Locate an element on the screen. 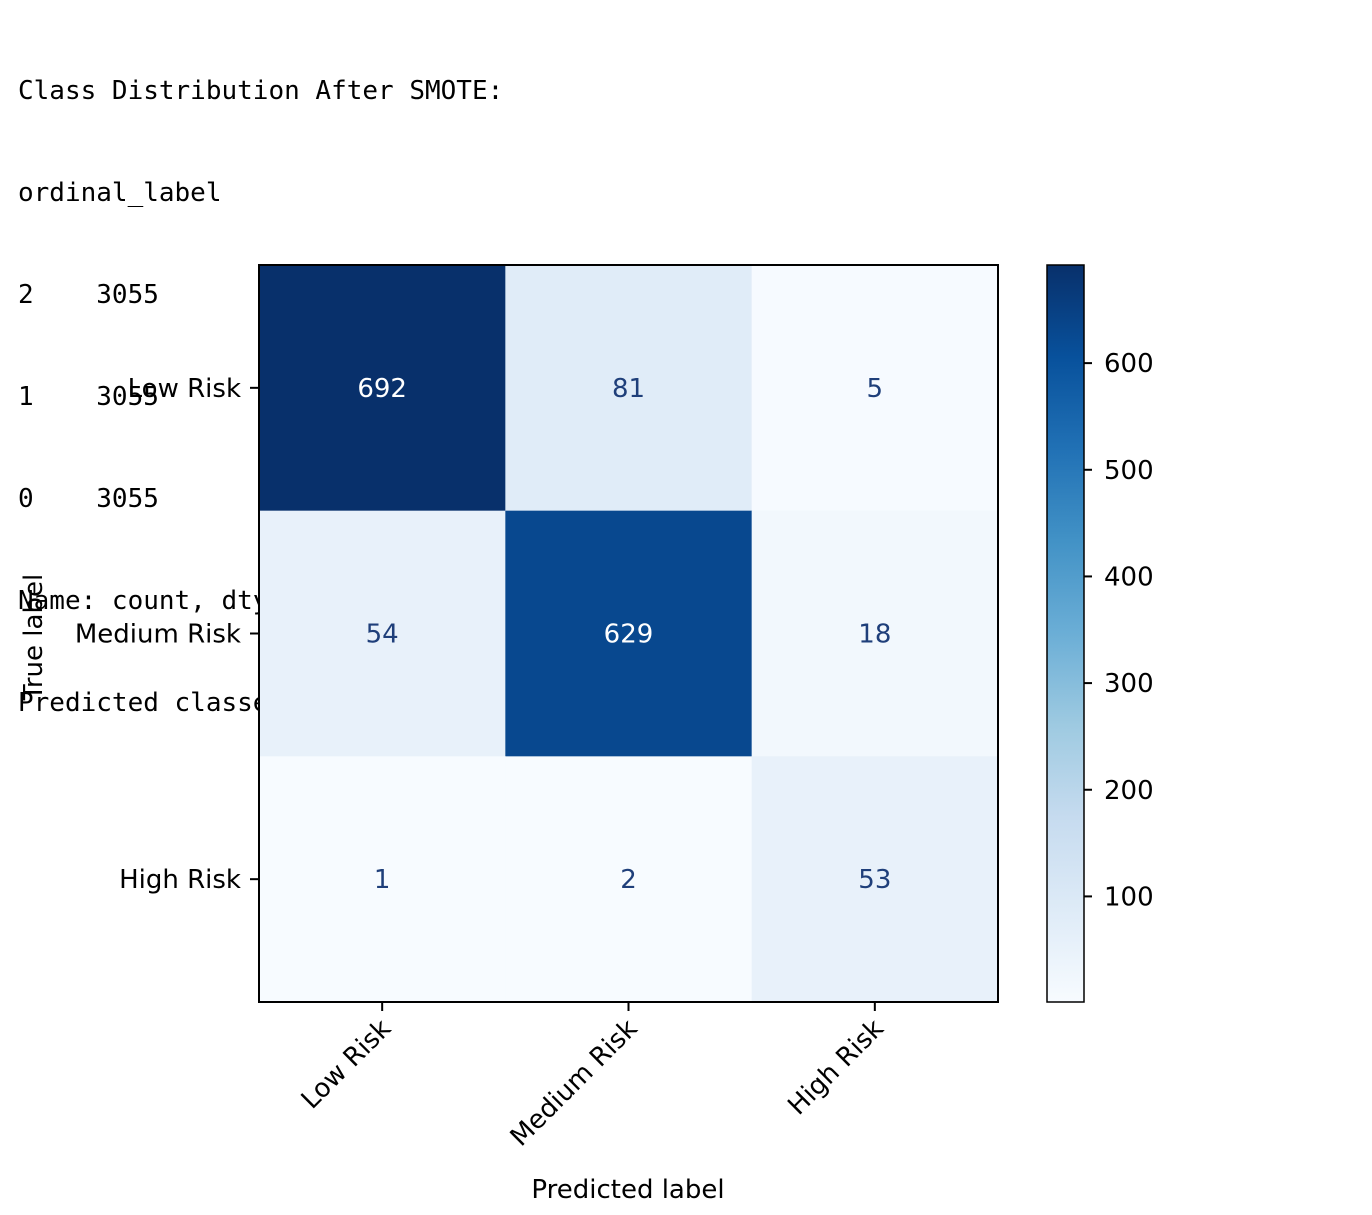  cell-value-label: 629 is located at coordinates (629, 635).